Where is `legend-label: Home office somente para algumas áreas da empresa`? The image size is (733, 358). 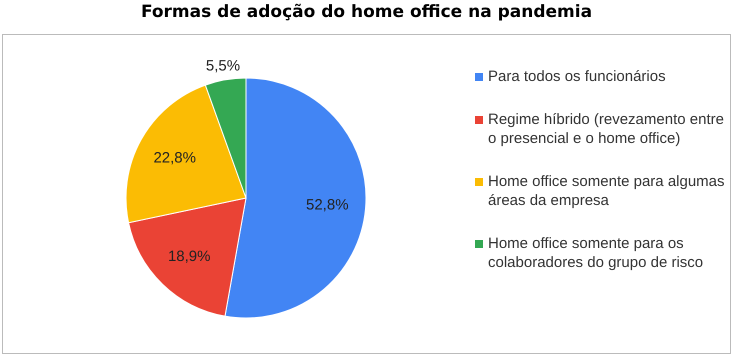
legend-label: Home office somente para algumas áreas da empresa is located at coordinates (606, 191).